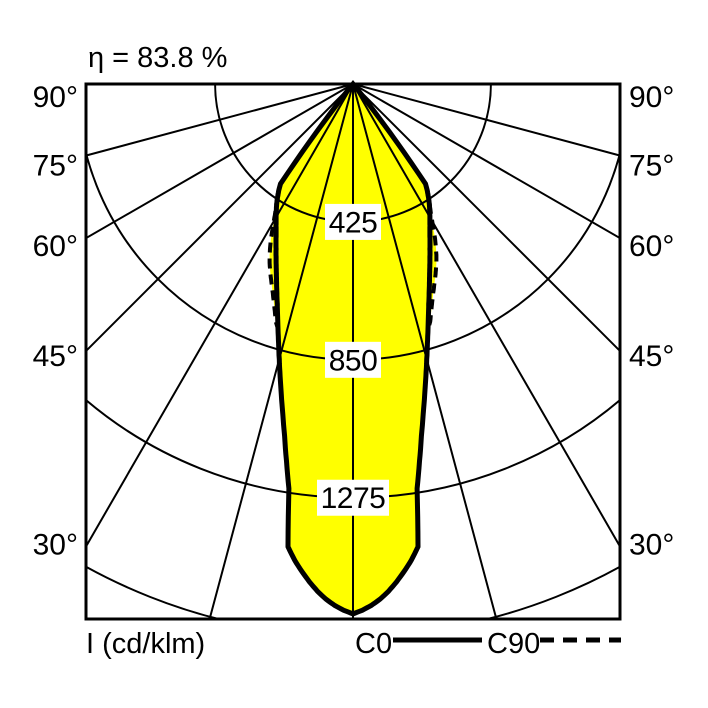 The height and width of the screenshot is (708, 708). I want to click on angle-label-right-30: 30°, so click(651, 545).